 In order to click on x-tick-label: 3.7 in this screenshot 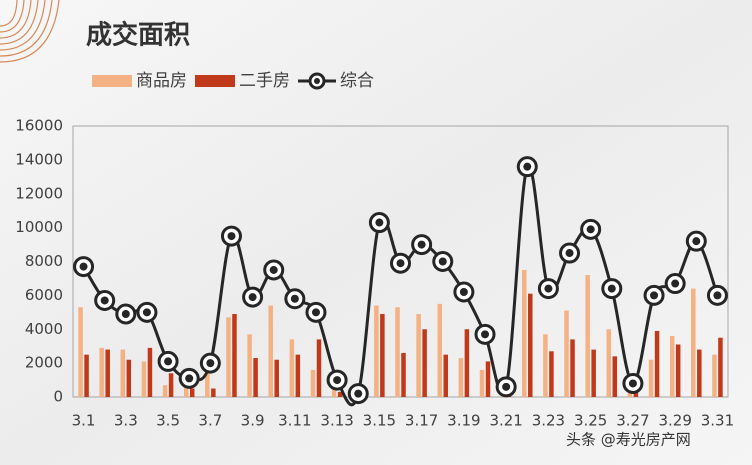, I will do `click(210, 421)`.